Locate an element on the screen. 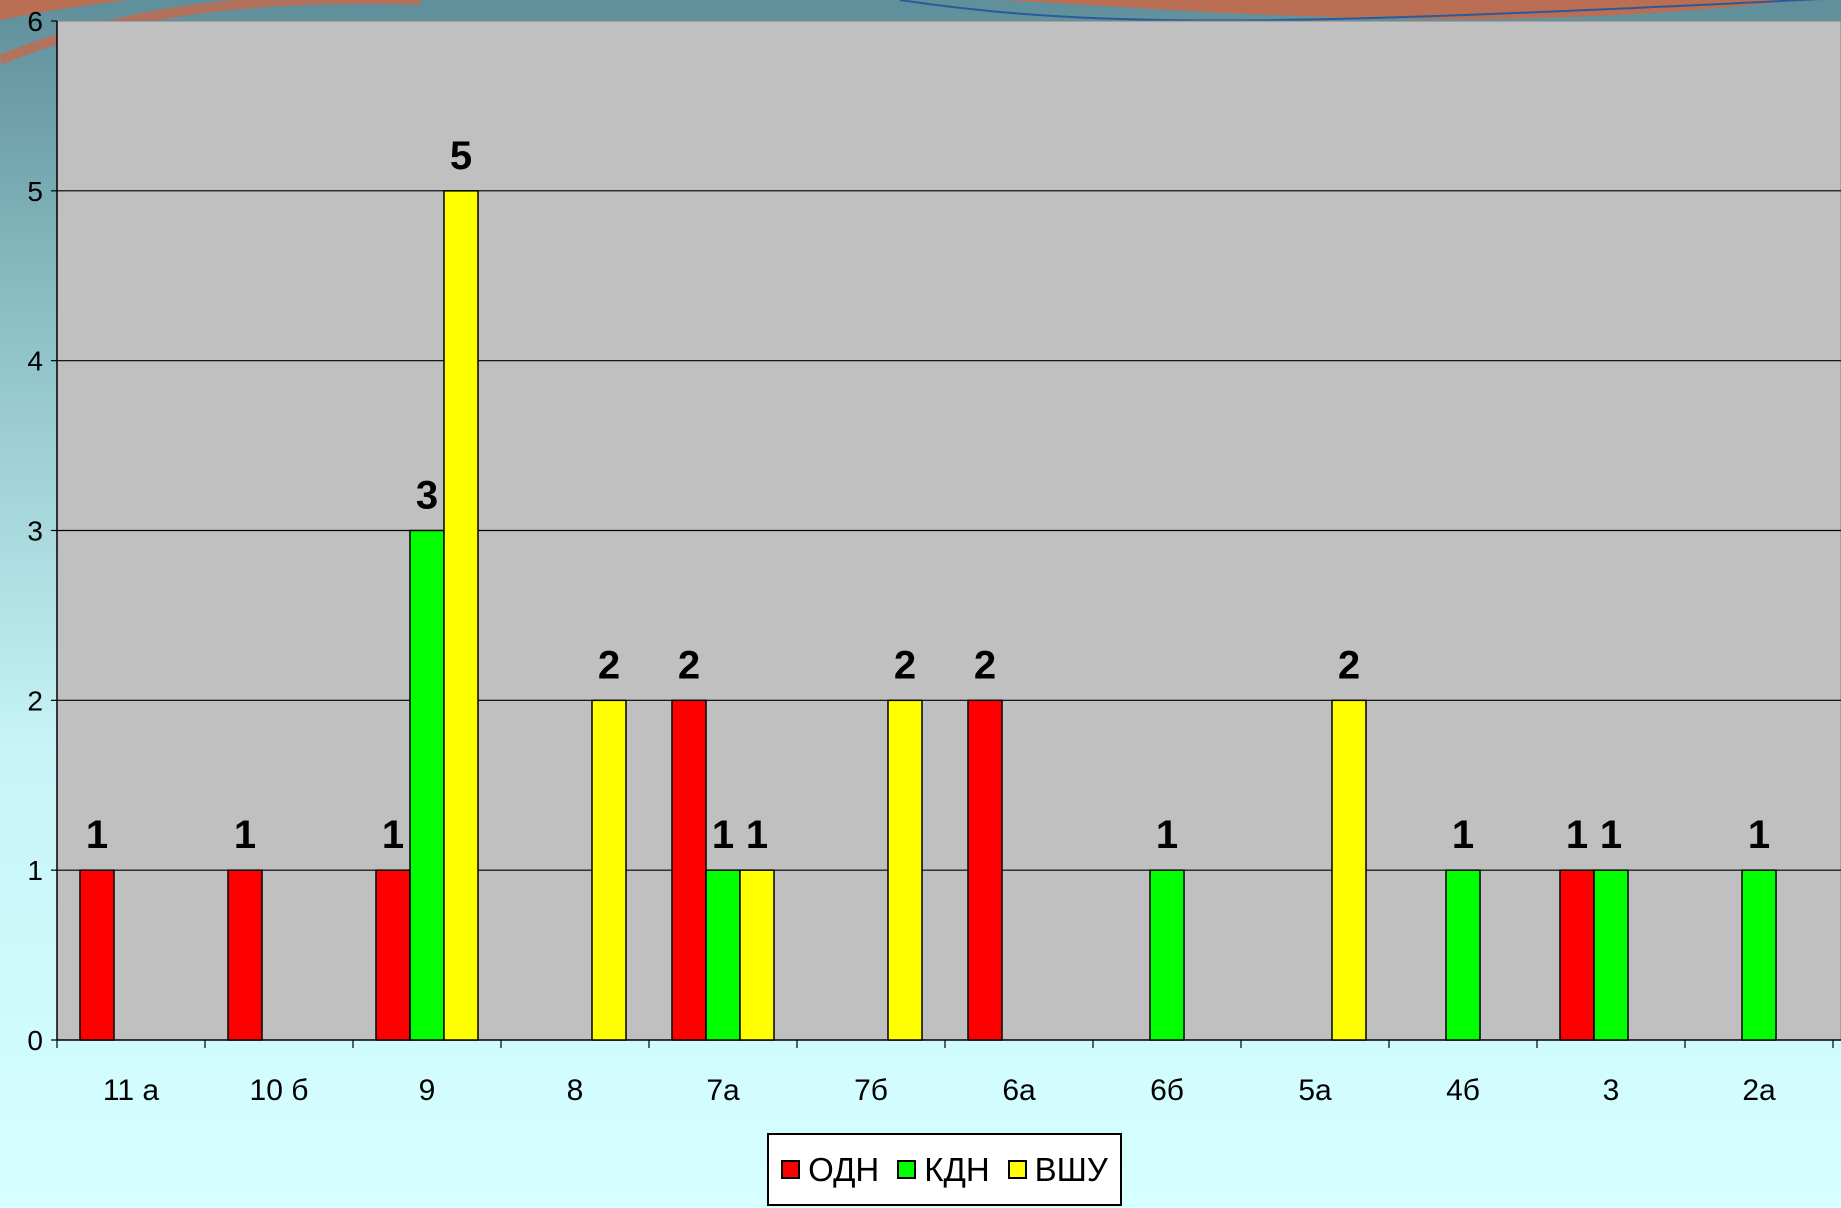 The height and width of the screenshot is (1208, 1841). x-tick-label: 6а is located at coordinates (1019, 1090).